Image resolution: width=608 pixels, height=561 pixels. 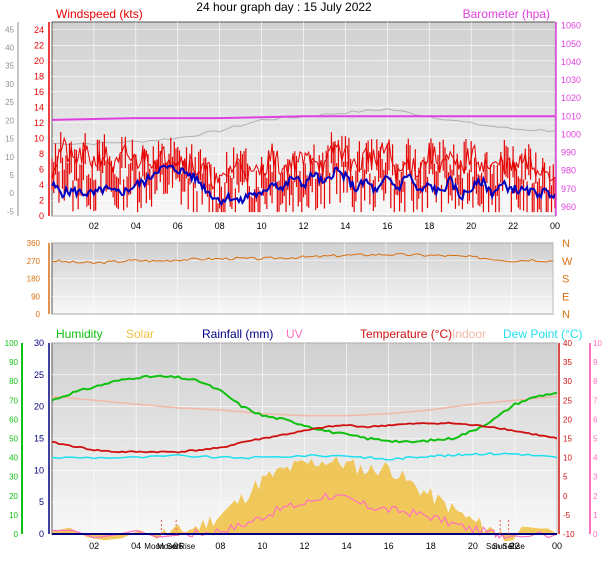 I want to click on wind-x-tick-label: 06, so click(x=178, y=226).